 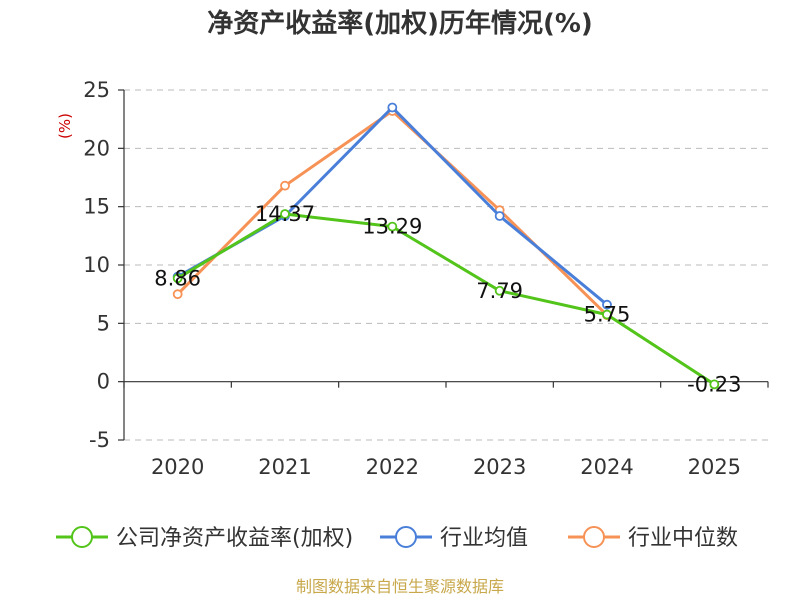 What do you see at coordinates (400, 23) in the screenshot?
I see `chart-title: 净资产收益率(加权)历年情况(%)` at bounding box center [400, 23].